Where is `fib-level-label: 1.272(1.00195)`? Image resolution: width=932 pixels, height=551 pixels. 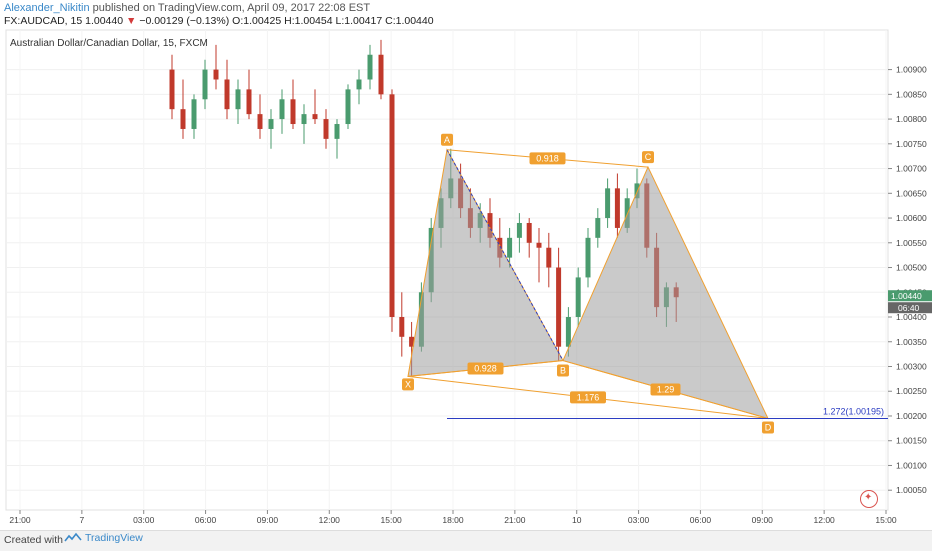 fib-level-label: 1.272(1.00195) is located at coordinates (853, 411).